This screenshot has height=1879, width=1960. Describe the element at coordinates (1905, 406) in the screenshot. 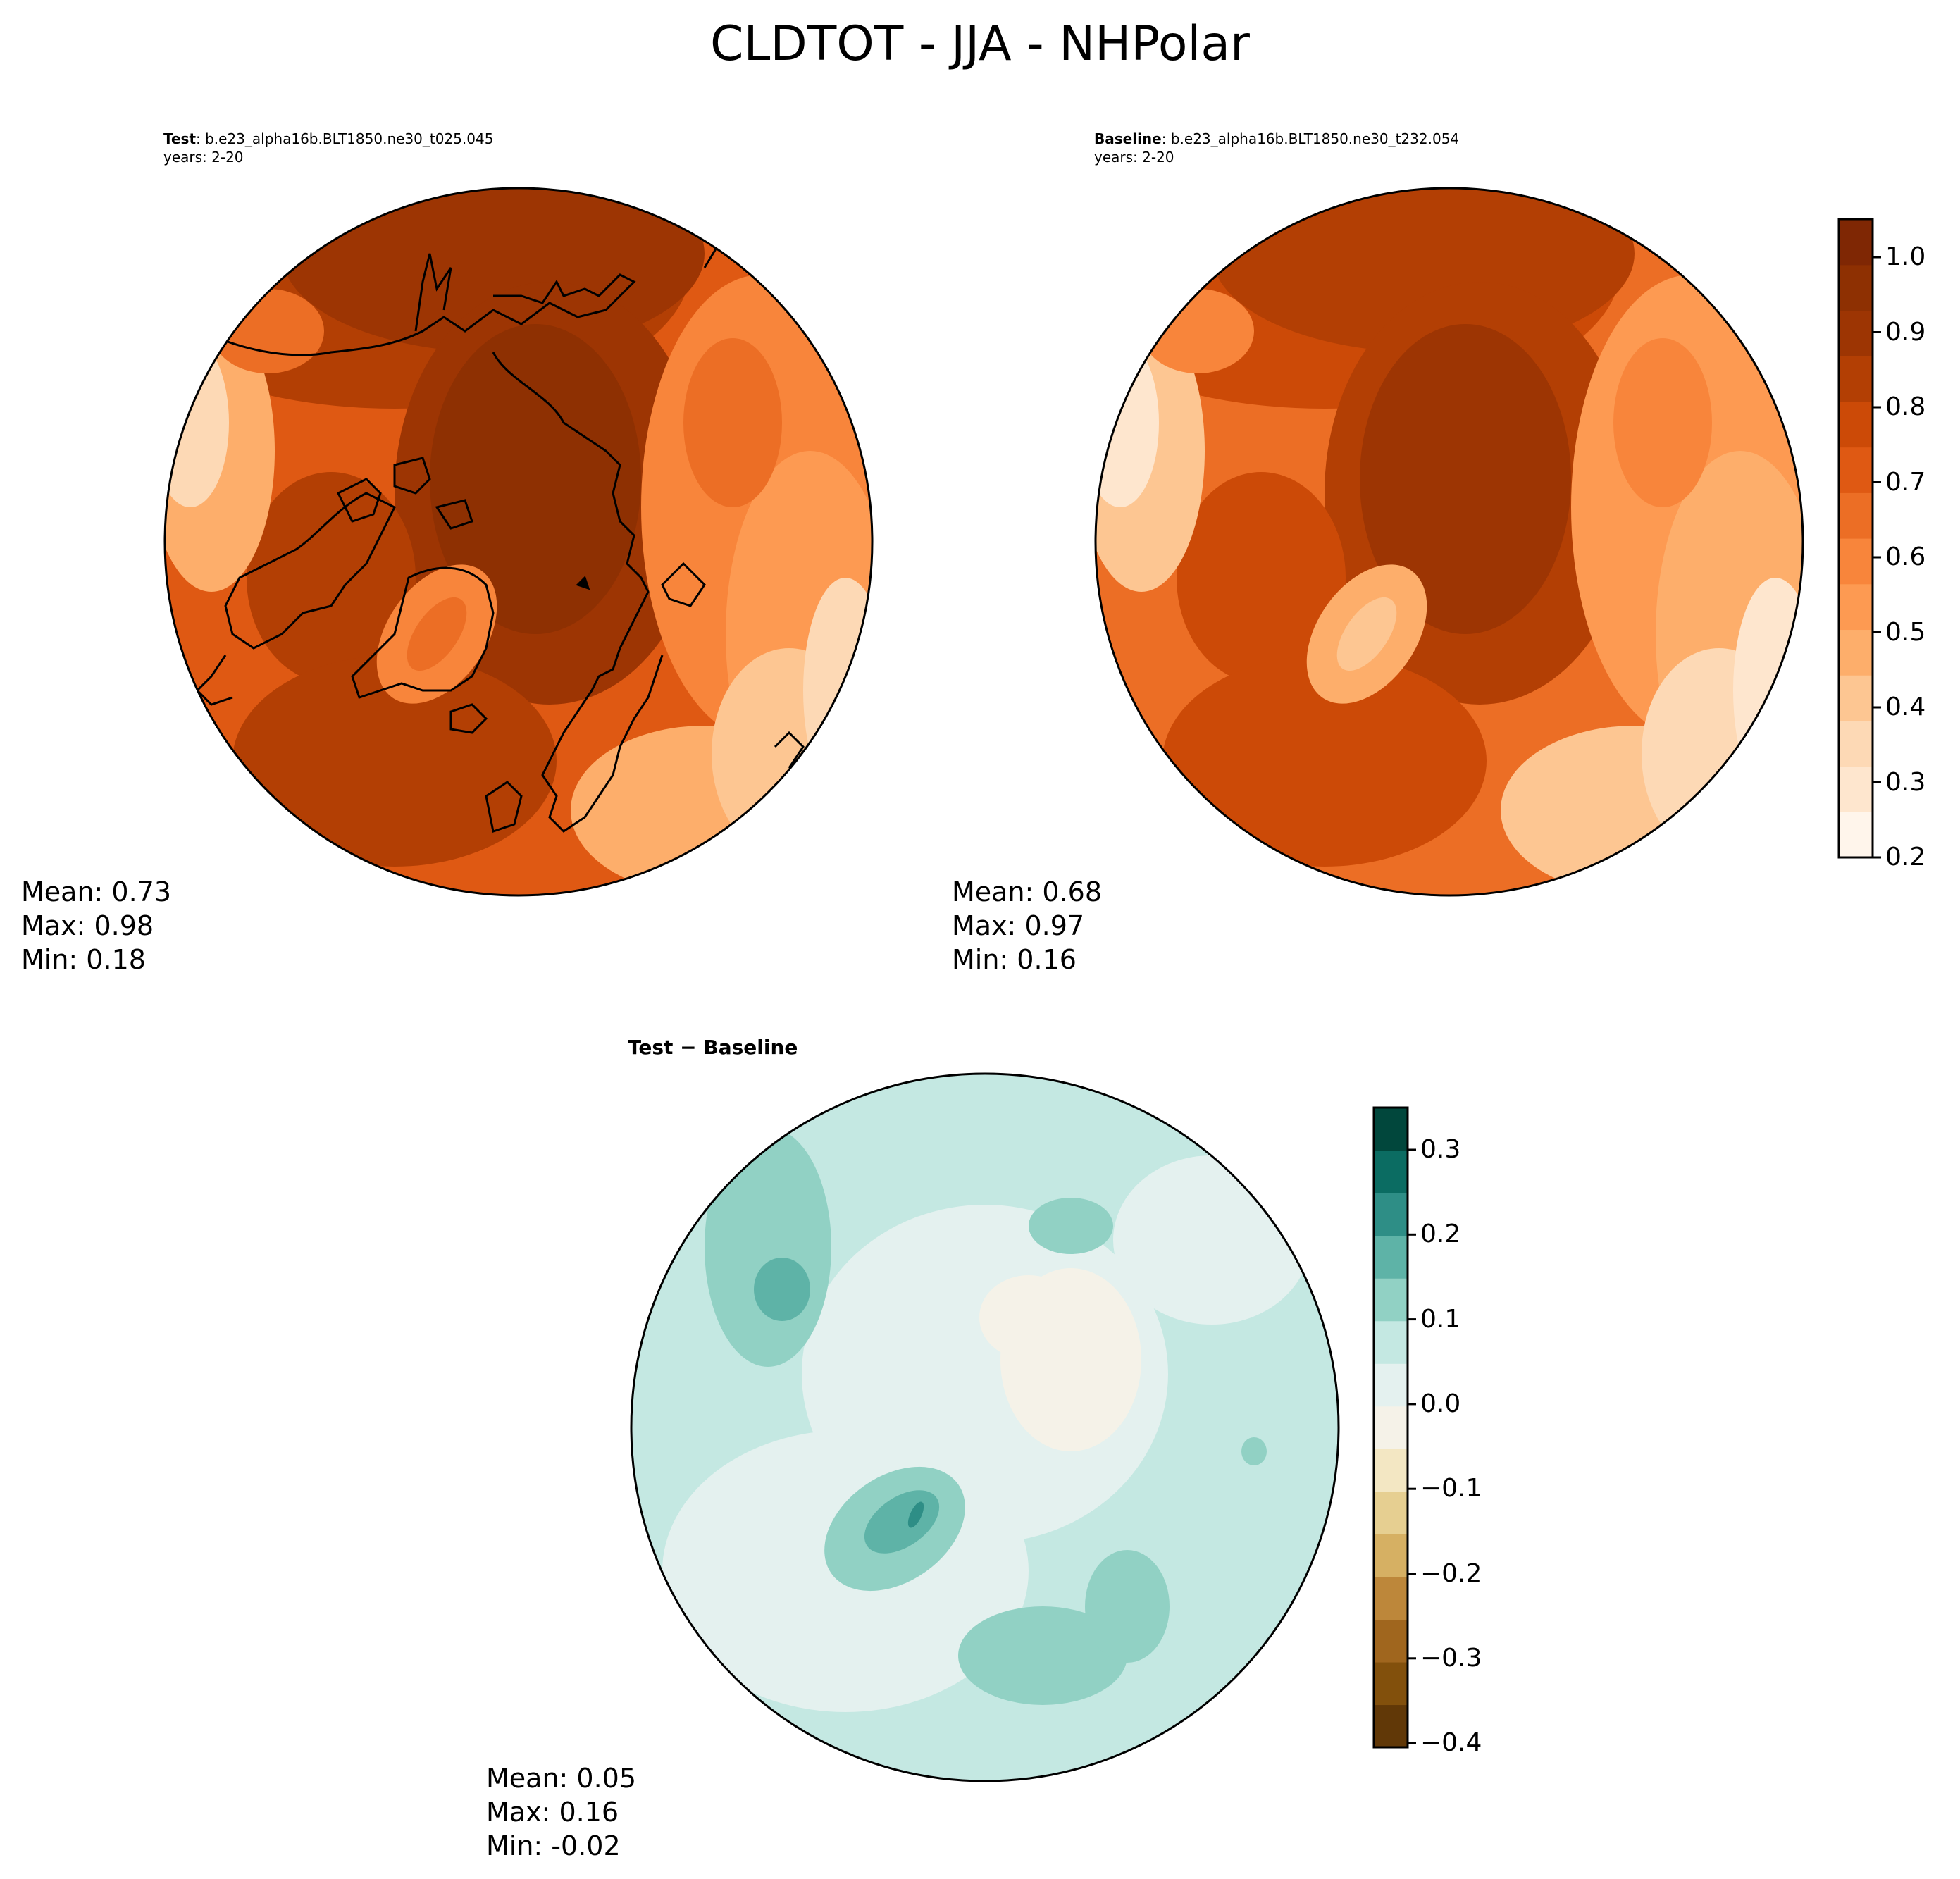

I see `main-colorbar-tick-label: 0.8` at that location.